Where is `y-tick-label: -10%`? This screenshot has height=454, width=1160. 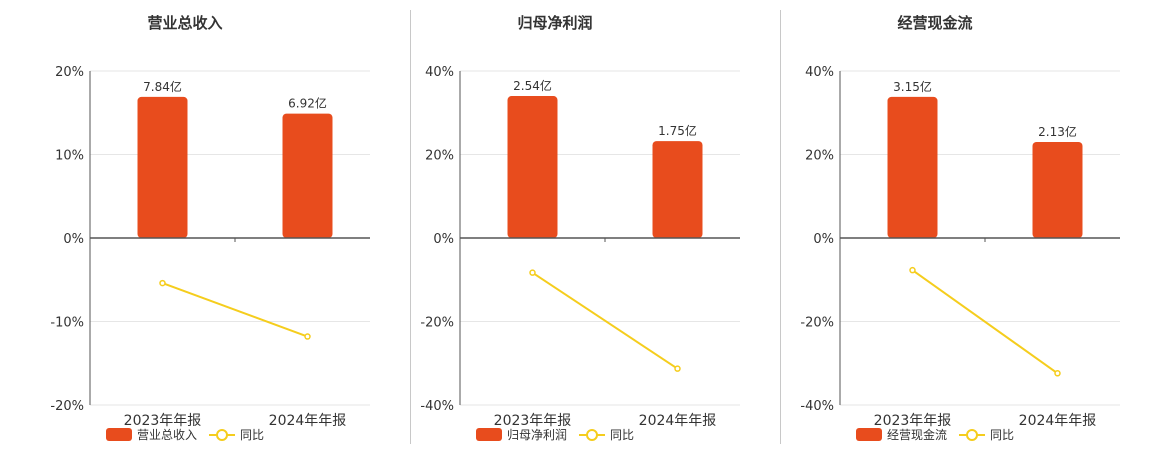
y-tick-label: -10% is located at coordinates (67, 323).